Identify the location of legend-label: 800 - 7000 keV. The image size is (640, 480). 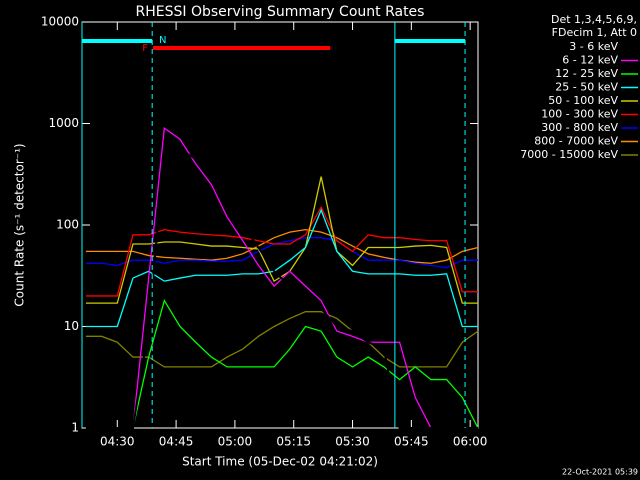
(576, 141).